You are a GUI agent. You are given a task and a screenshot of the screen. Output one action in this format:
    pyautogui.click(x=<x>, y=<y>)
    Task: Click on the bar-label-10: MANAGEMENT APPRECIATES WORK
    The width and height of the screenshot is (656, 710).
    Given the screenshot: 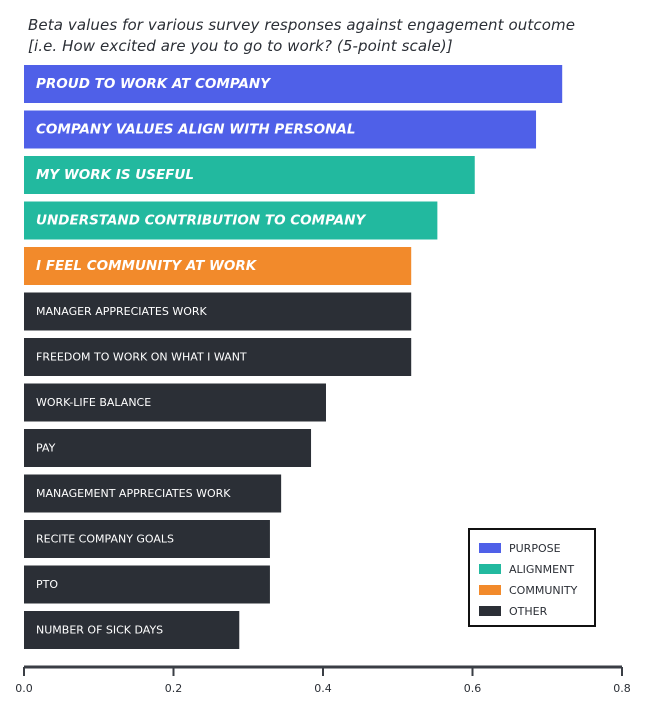 What is the action you would take?
    pyautogui.click(x=133, y=493)
    